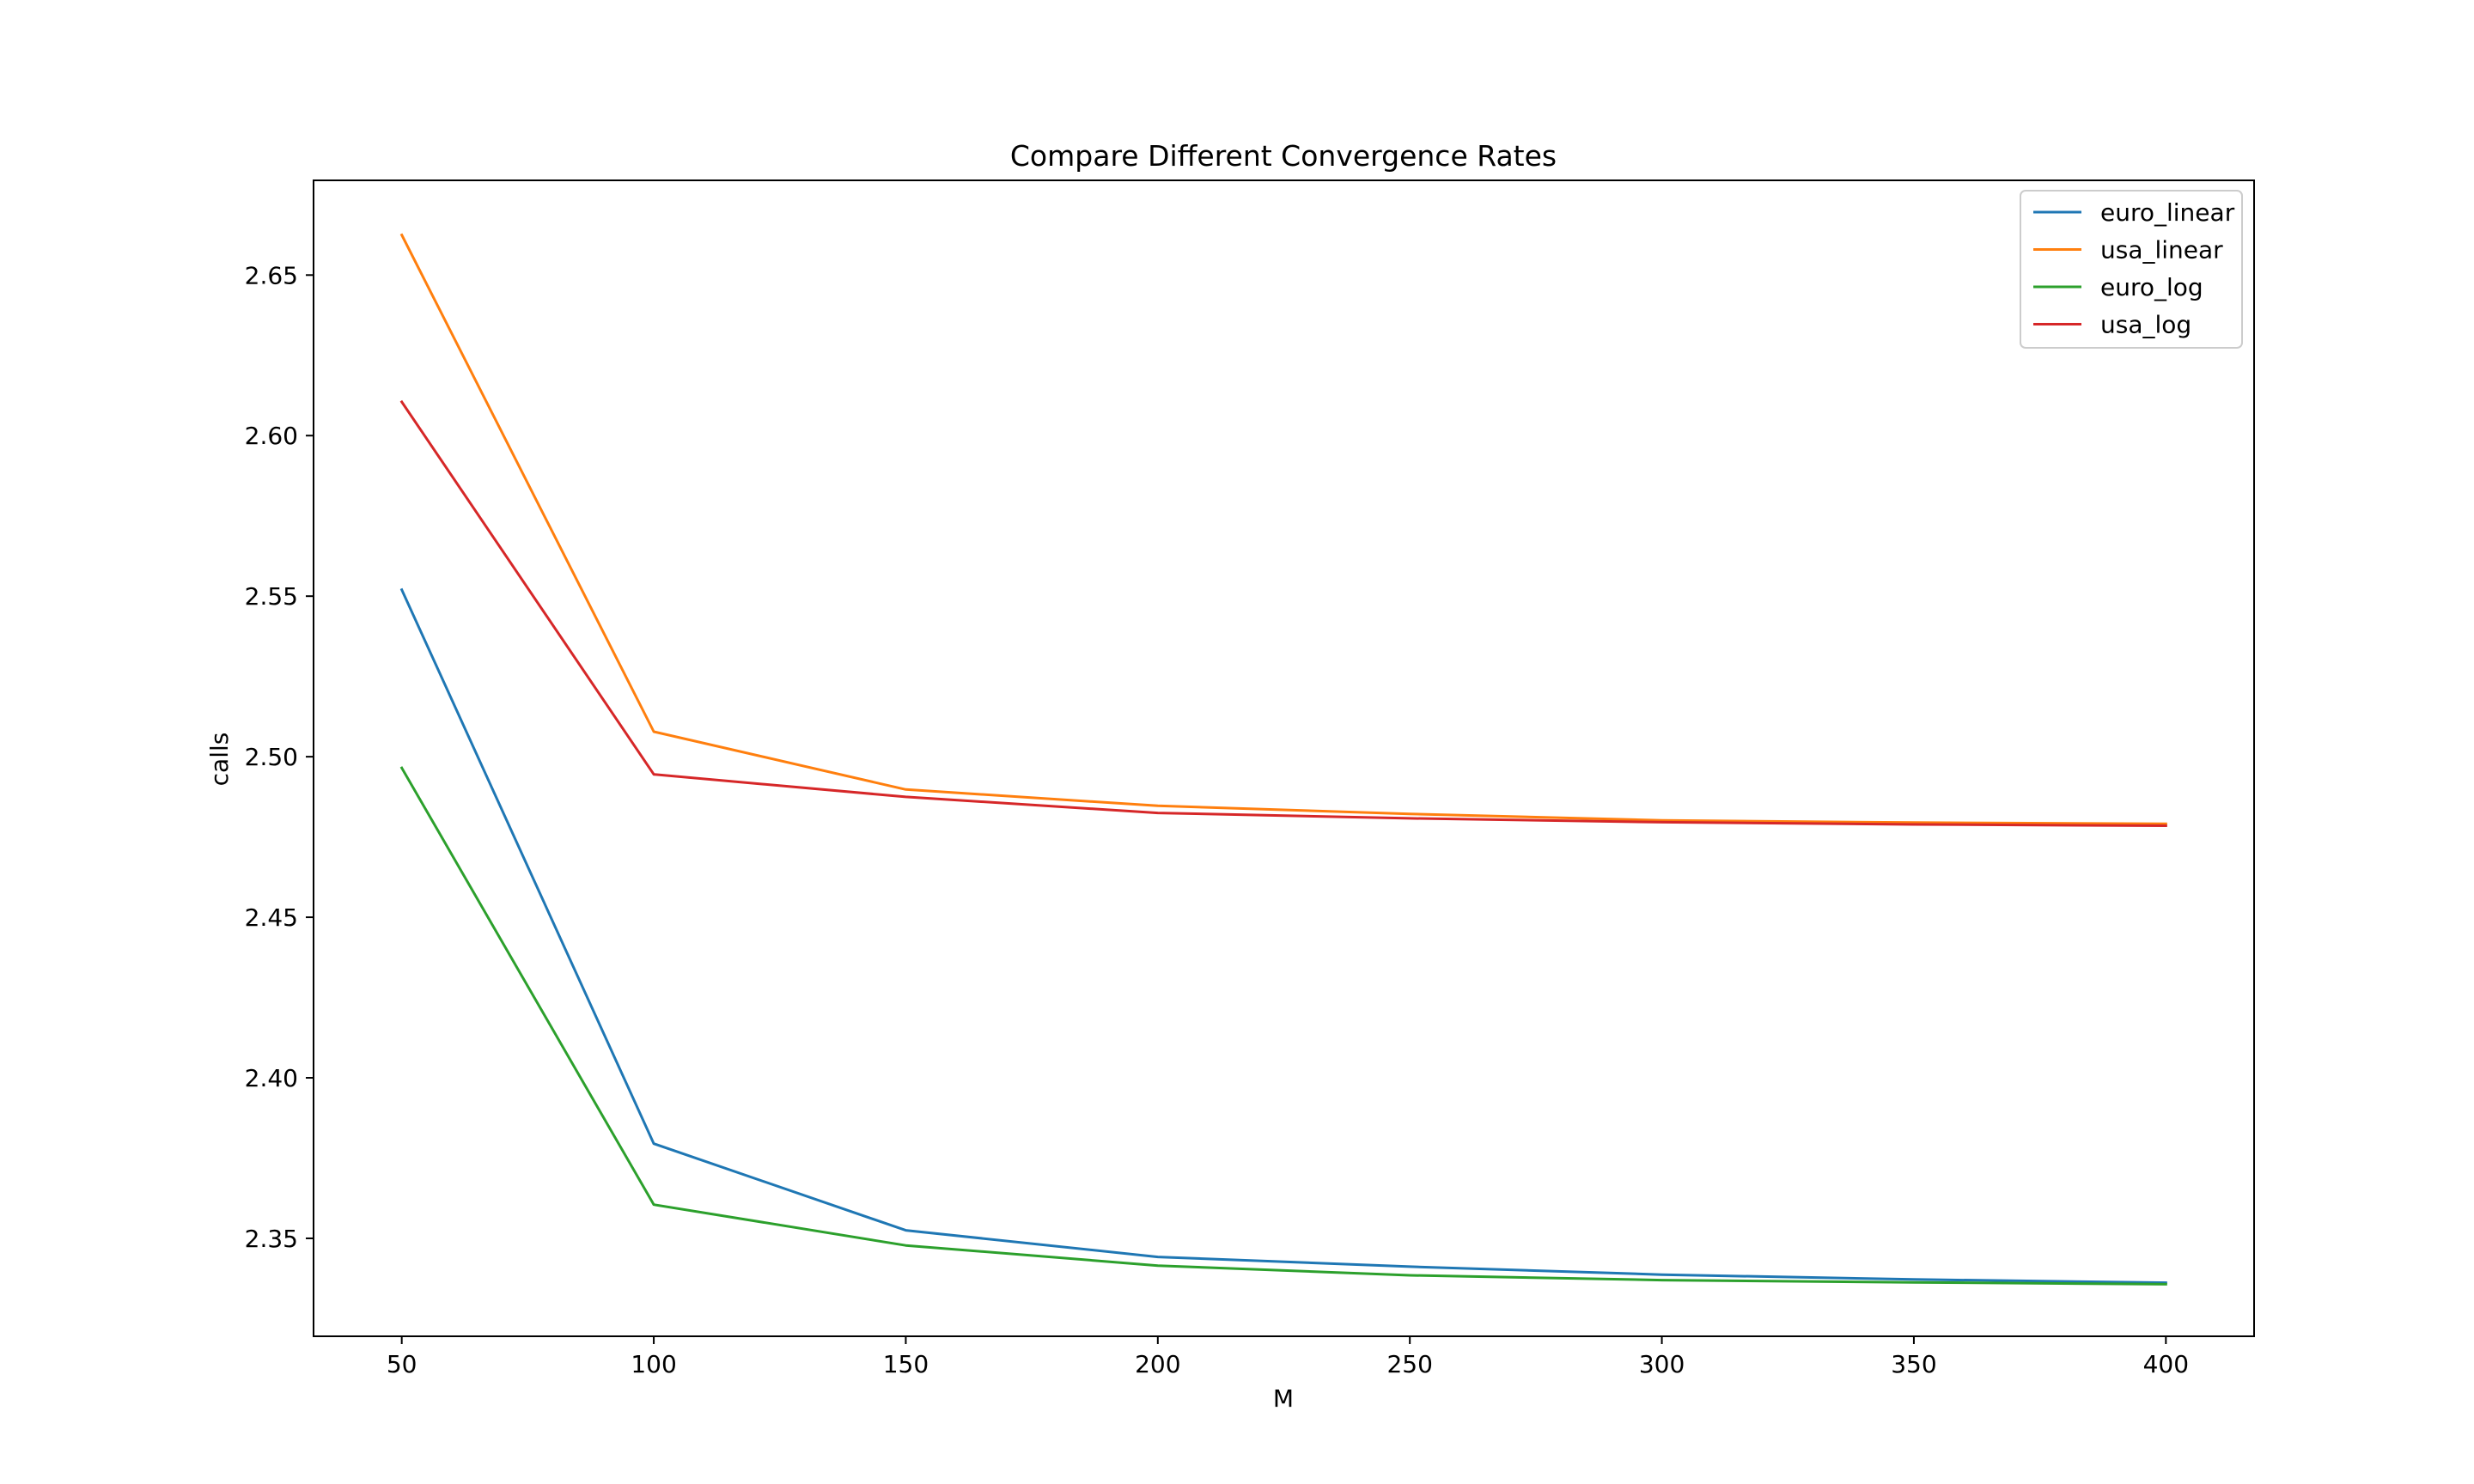  What do you see at coordinates (1662, 1364) in the screenshot?
I see `x-tick-label: 300` at bounding box center [1662, 1364].